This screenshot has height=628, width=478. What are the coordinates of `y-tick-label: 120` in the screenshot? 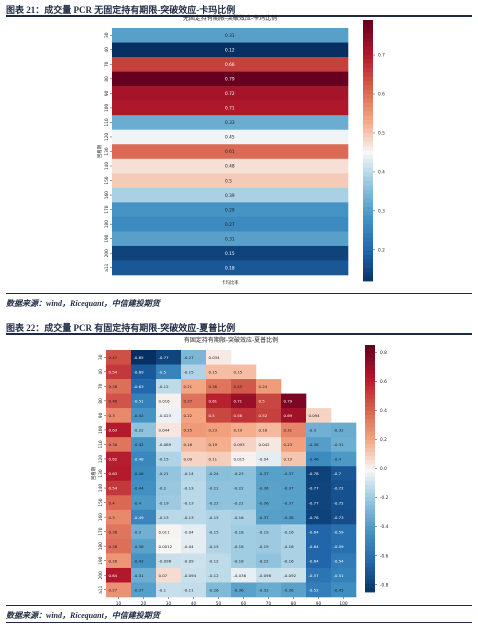 It's located at (101, 459).